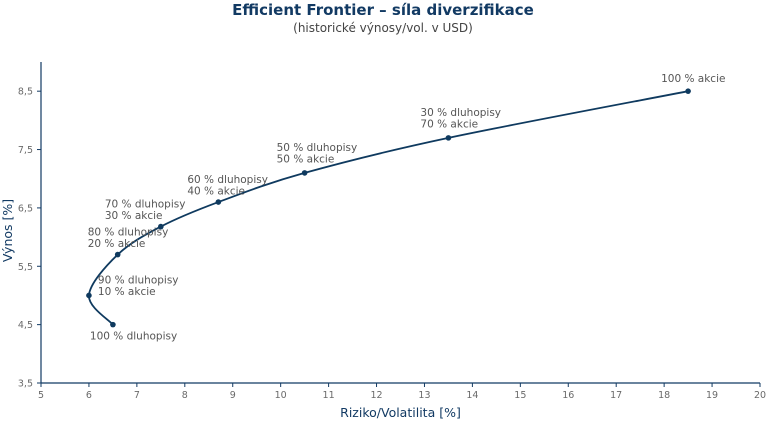 The image size is (766, 423). Describe the element at coordinates (712, 395) in the screenshot. I see `x-tick-label: 19` at that location.